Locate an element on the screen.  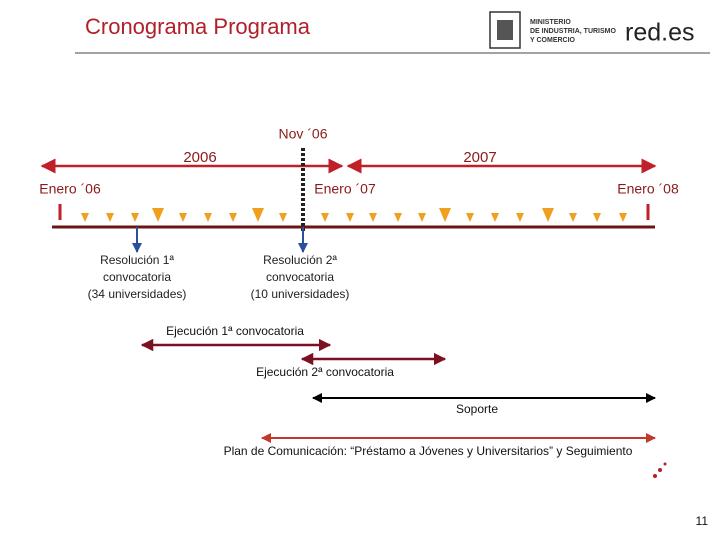
year-label: 2007 is located at coordinates (479, 157).